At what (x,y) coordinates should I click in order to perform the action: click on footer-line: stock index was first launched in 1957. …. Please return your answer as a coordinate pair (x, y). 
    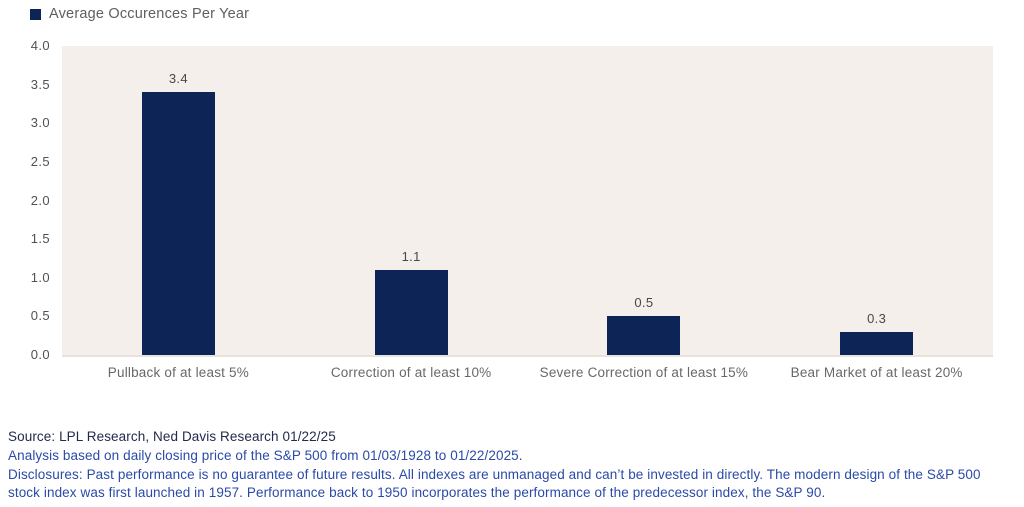
    Looking at the image, I should click on (417, 493).